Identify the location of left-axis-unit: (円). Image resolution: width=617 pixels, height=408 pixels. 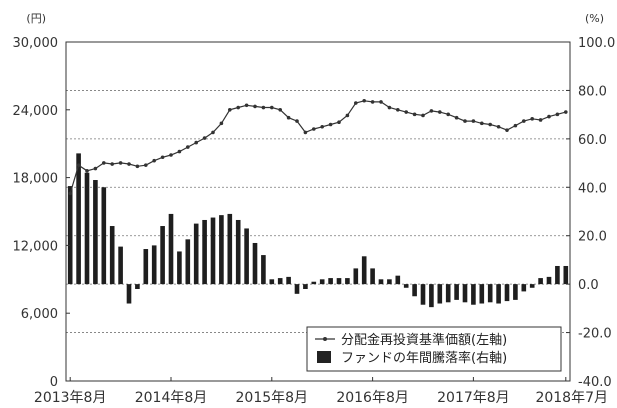
(36, 18).